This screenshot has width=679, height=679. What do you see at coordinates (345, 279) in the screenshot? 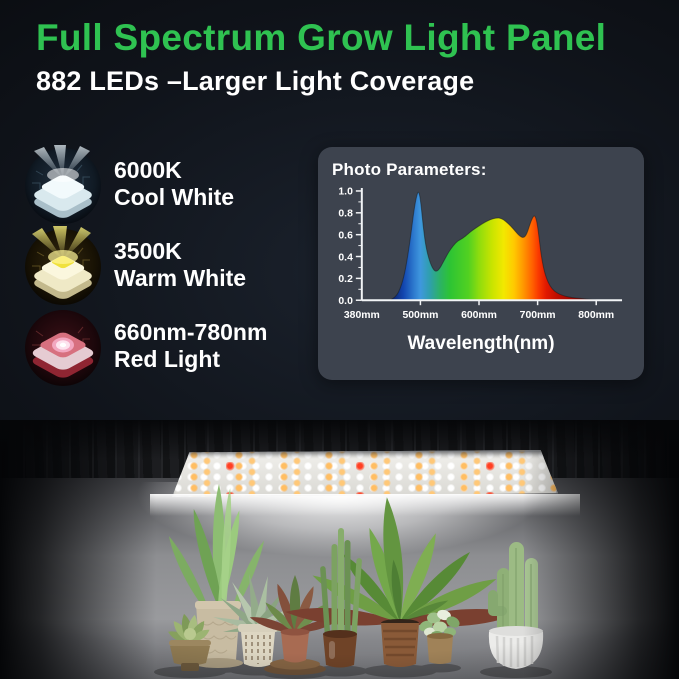
I see `svg-text: 0.2` at bounding box center [345, 279].